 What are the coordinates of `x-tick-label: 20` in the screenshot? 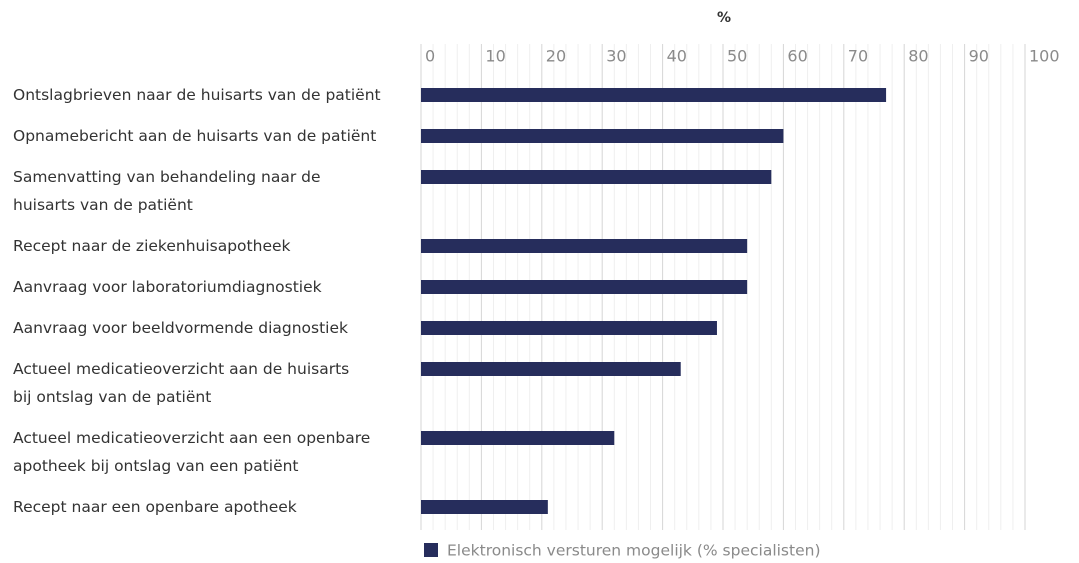 It's located at (556, 56).